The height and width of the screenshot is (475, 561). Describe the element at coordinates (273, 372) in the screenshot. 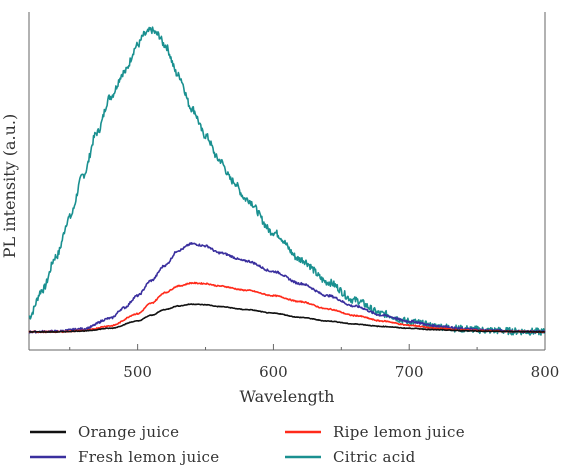

I see `x-tick-label: 600` at that location.